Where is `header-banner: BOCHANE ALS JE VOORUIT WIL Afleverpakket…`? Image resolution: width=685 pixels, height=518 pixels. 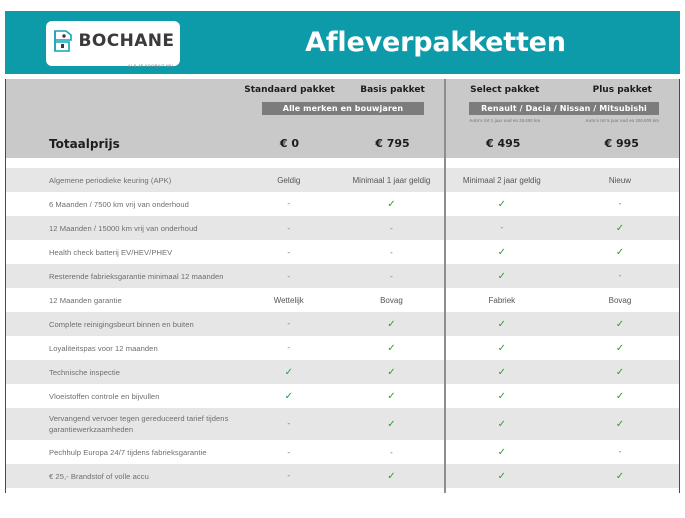
header-banner: BOCHANE ALS JE VOORUIT WIL Afleverpakket… is located at coordinates (342, 42).